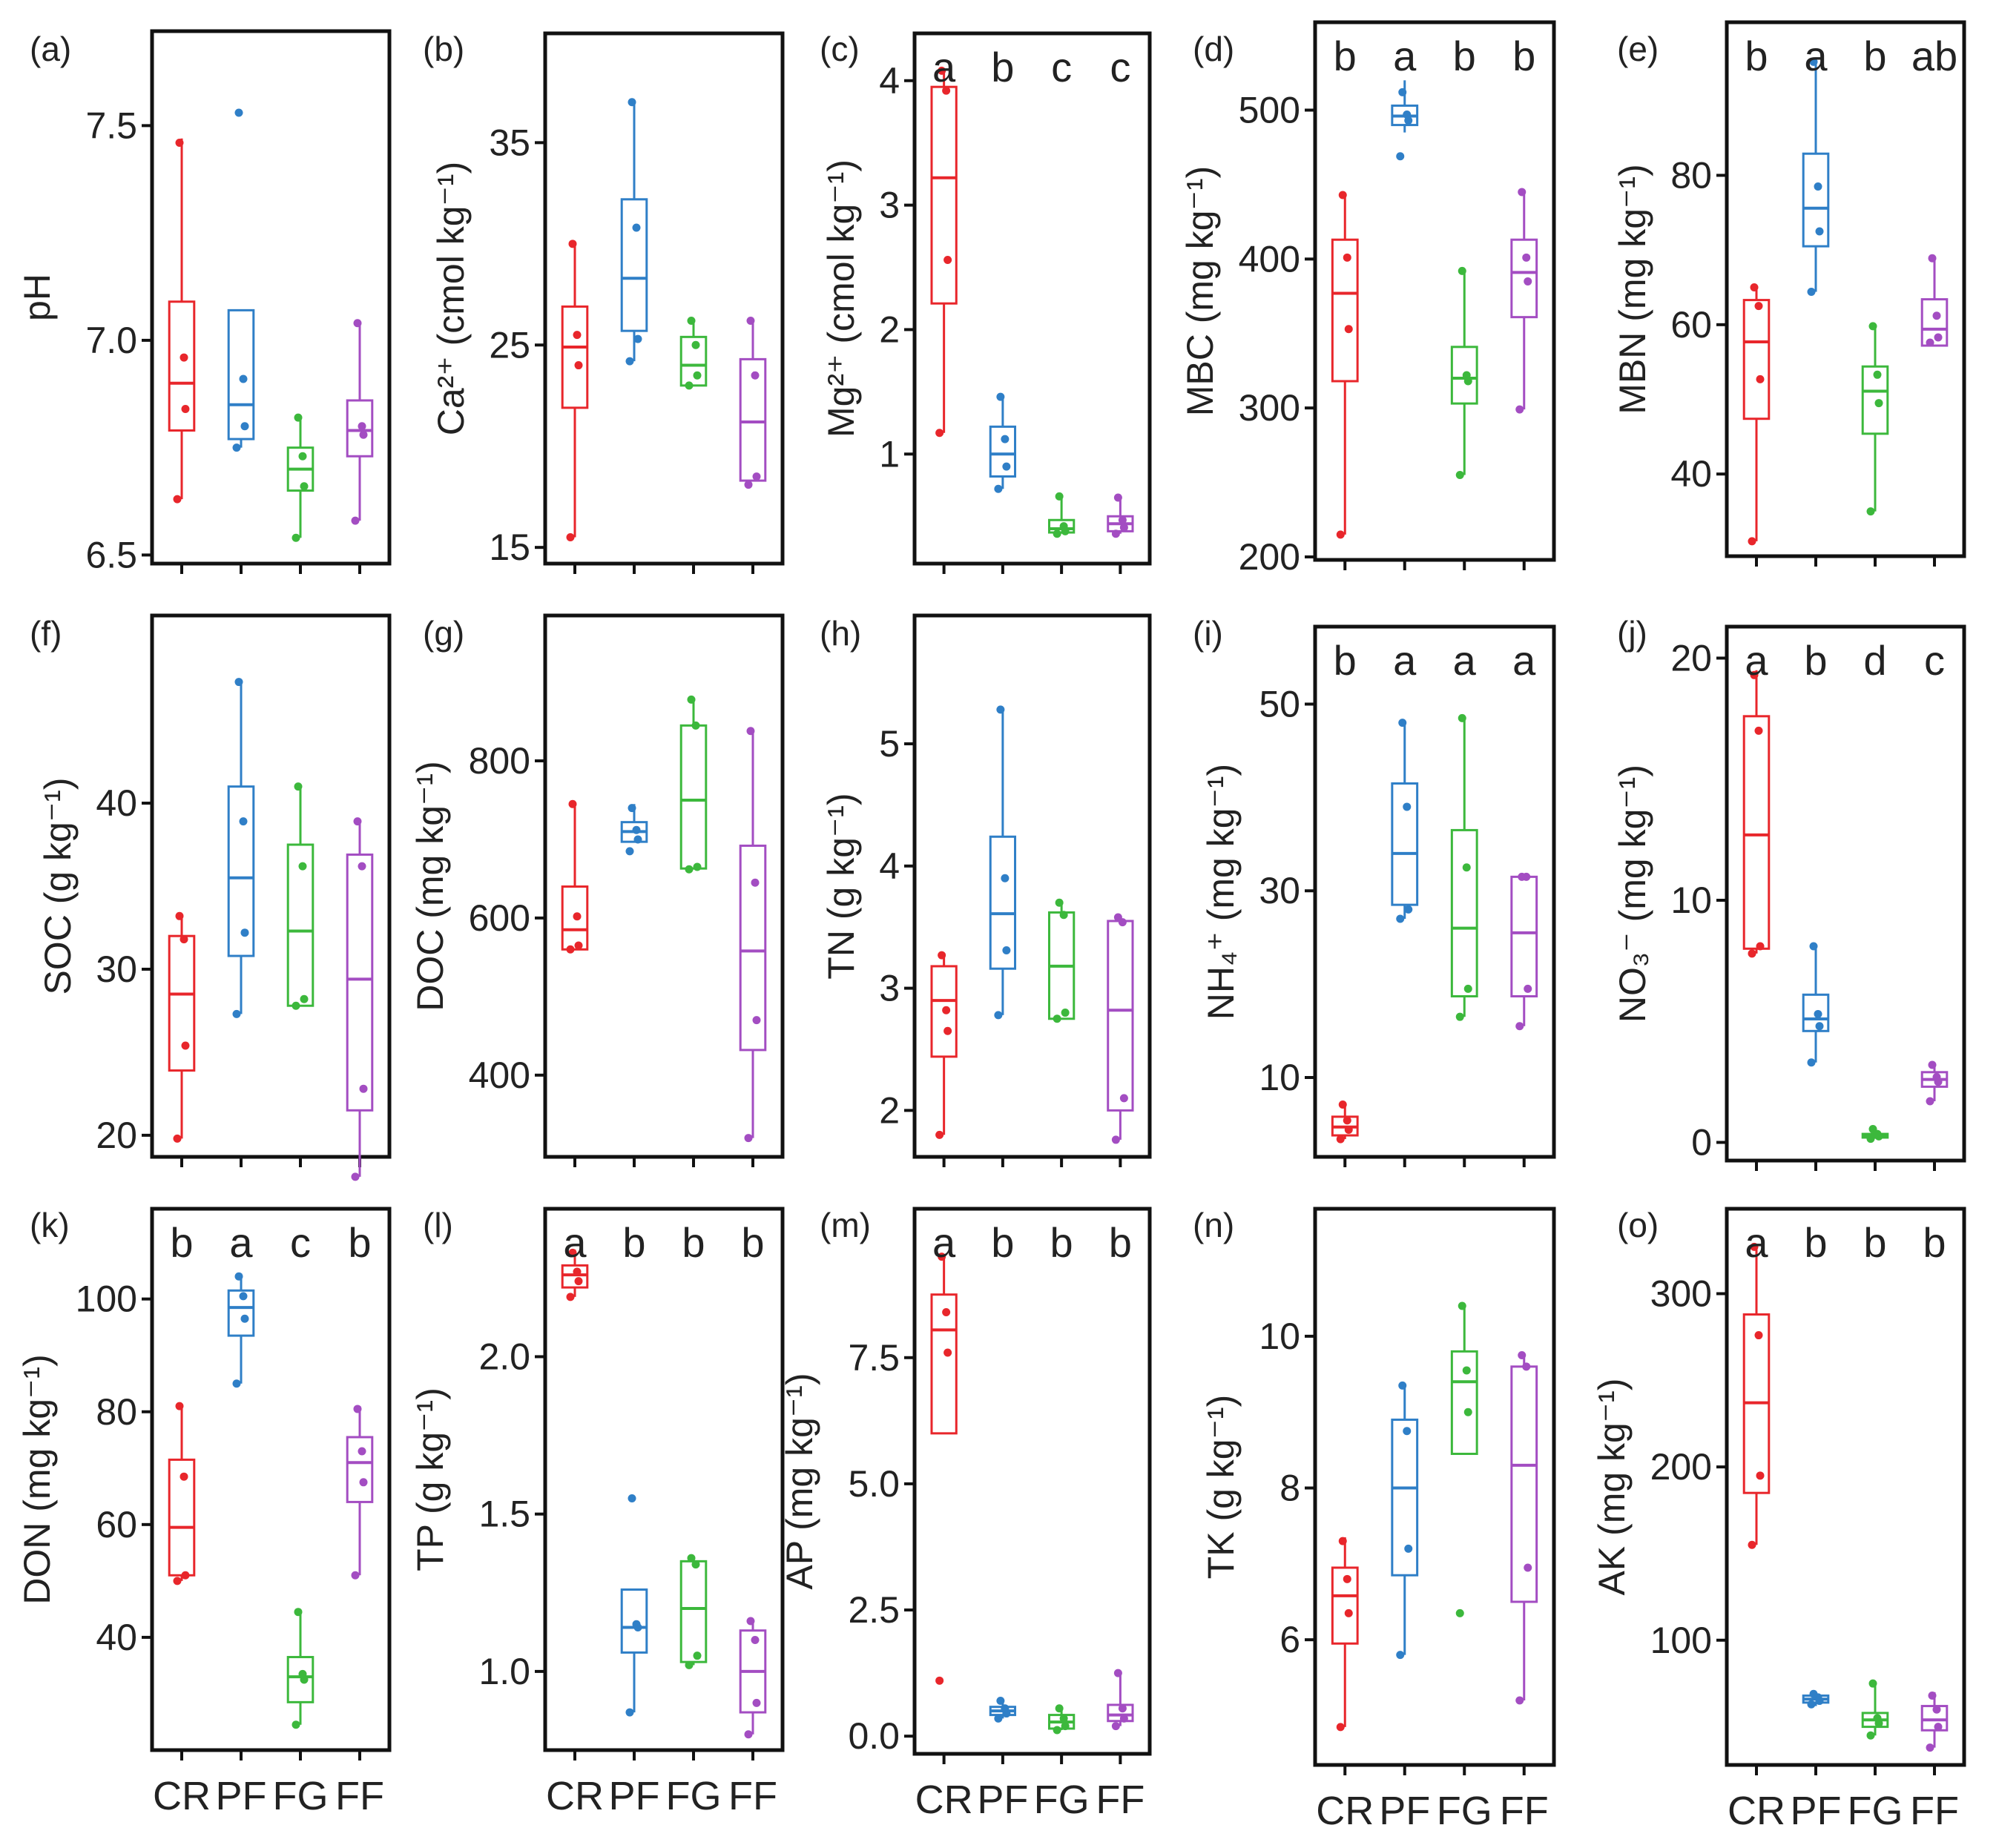 The height and width of the screenshot is (1848, 1999). I want to click on panel-b: 15 25 35 Ca²⁺ (cmol kg⁻¹) (b), so click(604, 302).